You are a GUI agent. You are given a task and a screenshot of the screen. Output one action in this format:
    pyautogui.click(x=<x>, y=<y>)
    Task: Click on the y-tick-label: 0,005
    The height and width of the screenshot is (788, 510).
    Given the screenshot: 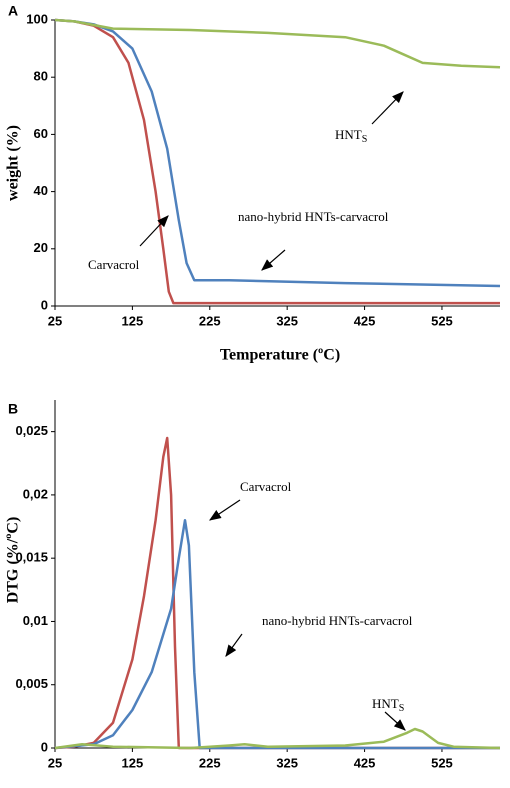 What is the action you would take?
    pyautogui.click(x=31, y=683)
    